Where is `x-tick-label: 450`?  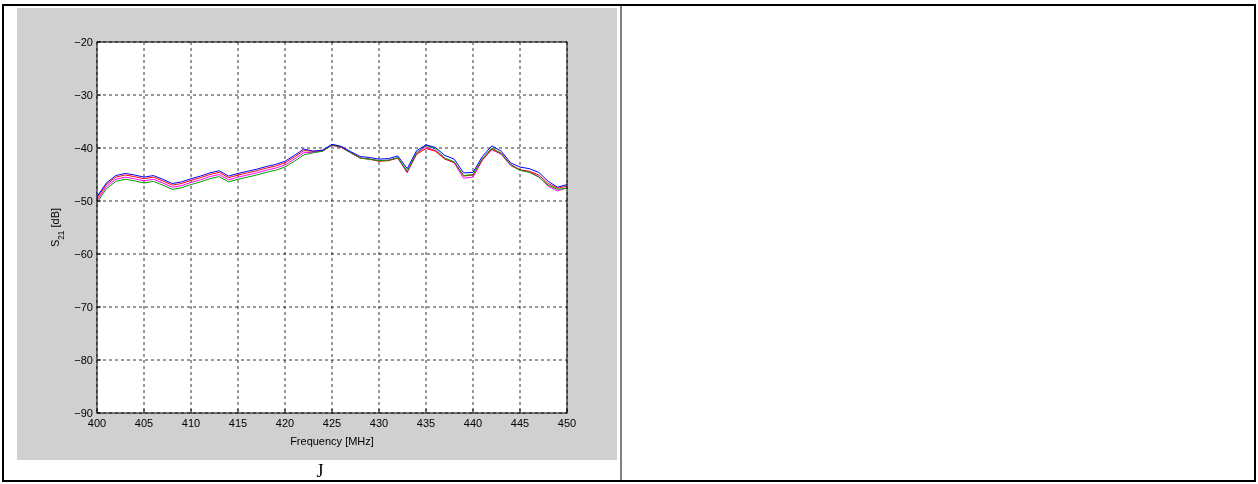 x-tick-label: 450 is located at coordinates (567, 423).